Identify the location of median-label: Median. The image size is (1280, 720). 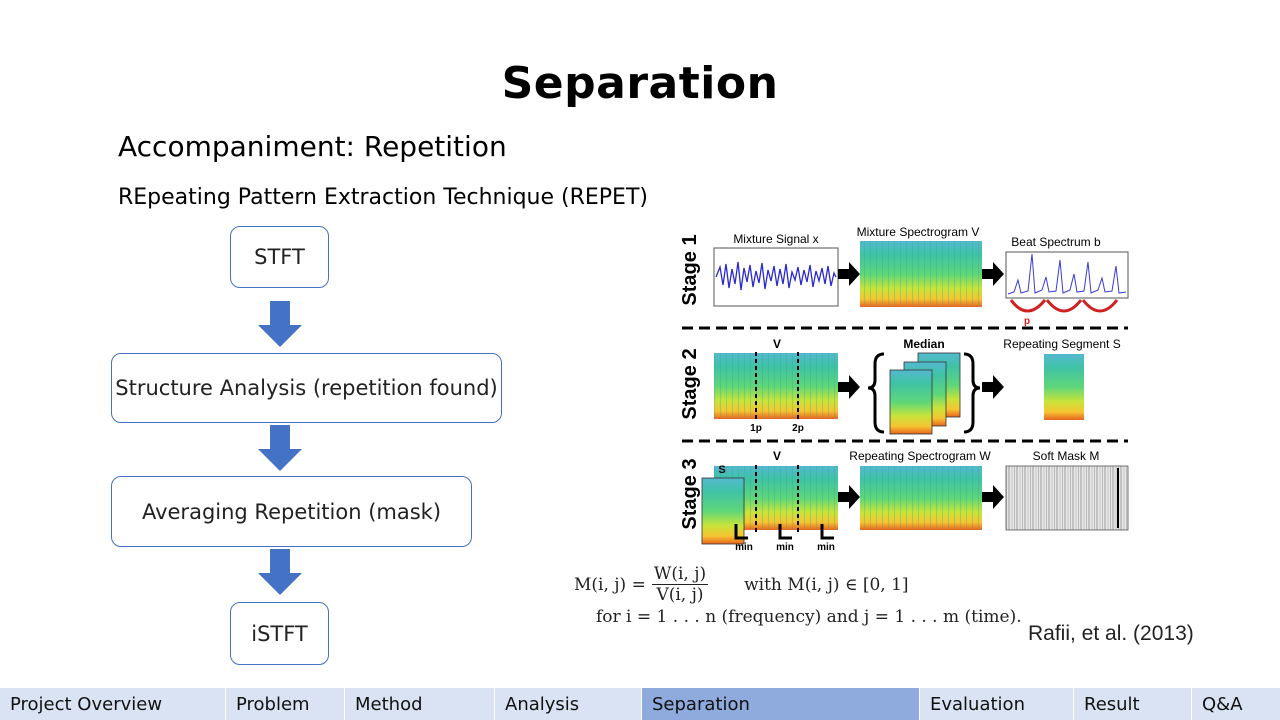
(923, 344).